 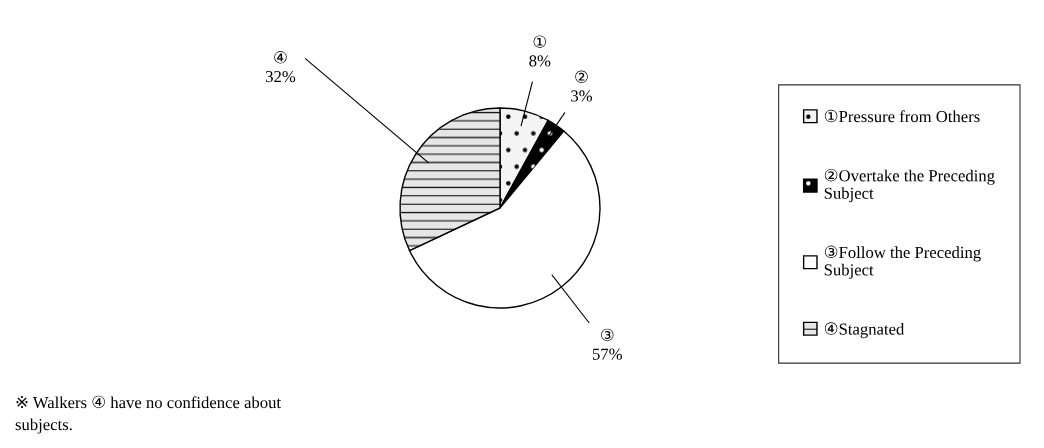 I want to click on legend-label: ②Overtake the Preceding Subject, so click(x=909, y=185).